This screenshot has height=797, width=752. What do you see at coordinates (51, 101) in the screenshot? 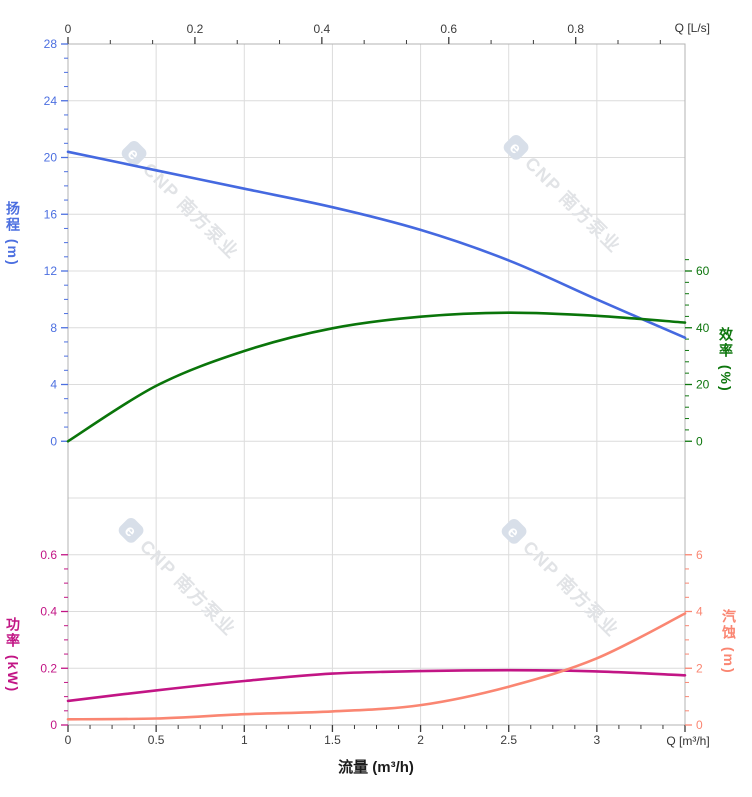
I see `svg-text: 24` at bounding box center [51, 101].